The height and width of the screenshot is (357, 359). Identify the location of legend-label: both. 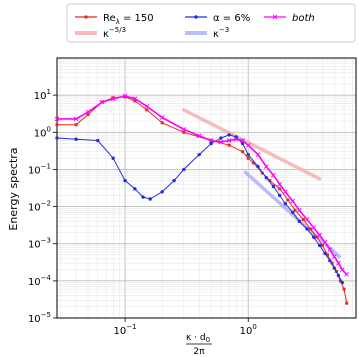
(303, 18).